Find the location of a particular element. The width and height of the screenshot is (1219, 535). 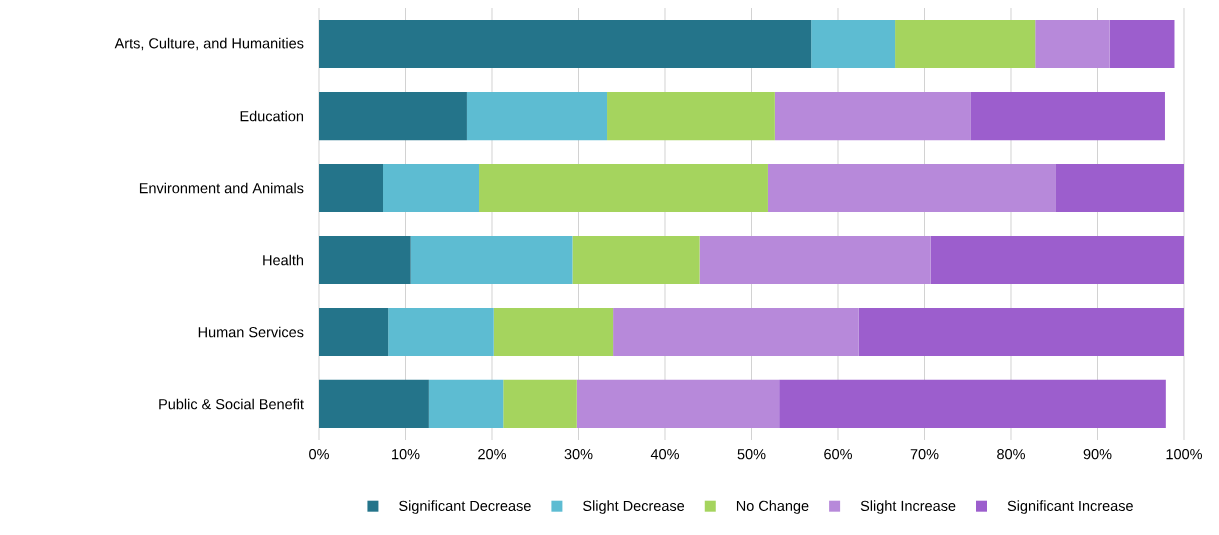

x-tick-label: 40% is located at coordinates (665, 454).